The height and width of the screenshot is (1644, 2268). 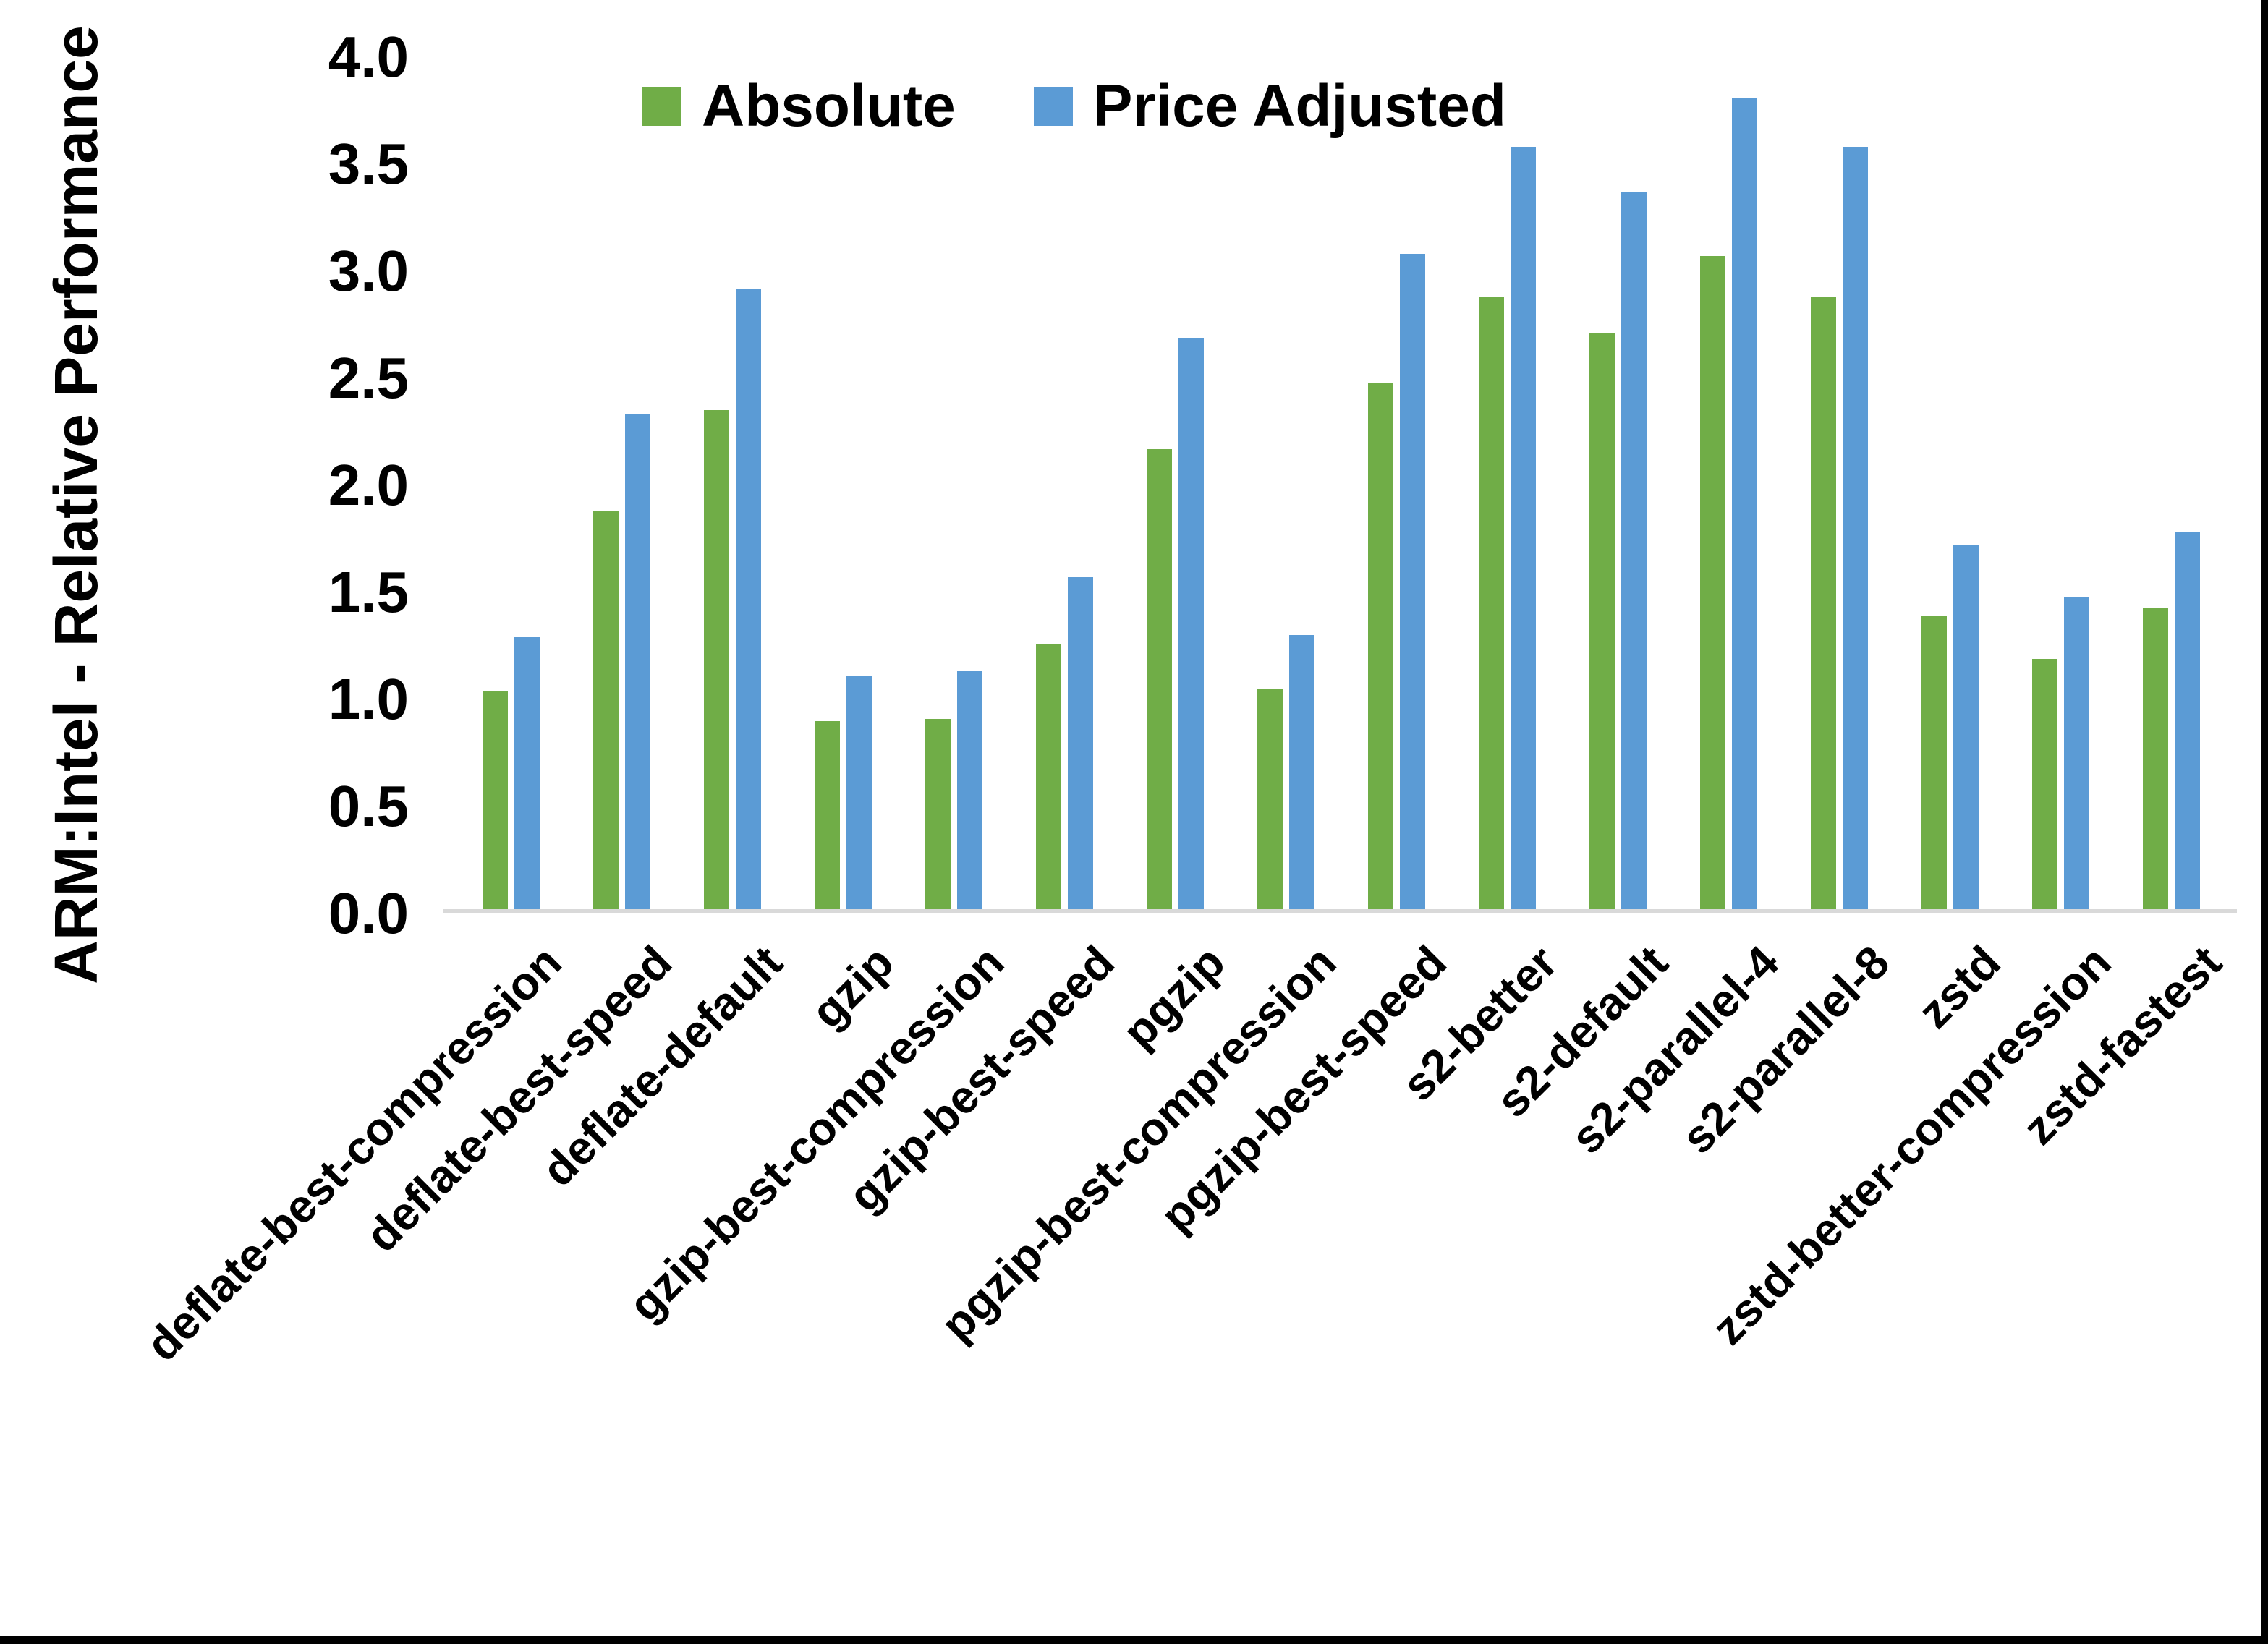 I want to click on y-tick-label-3.0: 3.0, so click(x=368, y=271).